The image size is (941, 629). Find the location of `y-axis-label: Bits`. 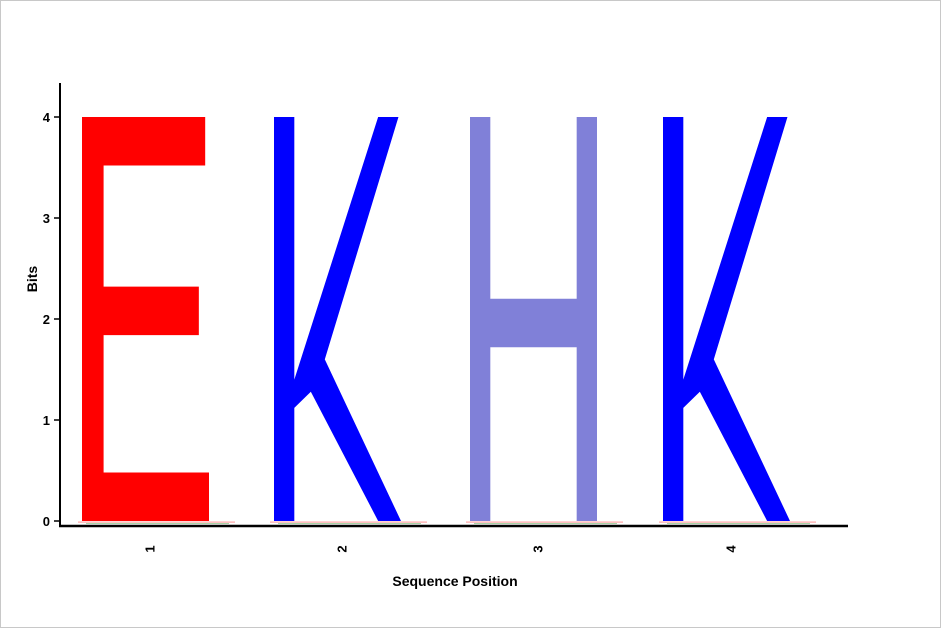

y-axis-label: Bits is located at coordinates (32, 279).